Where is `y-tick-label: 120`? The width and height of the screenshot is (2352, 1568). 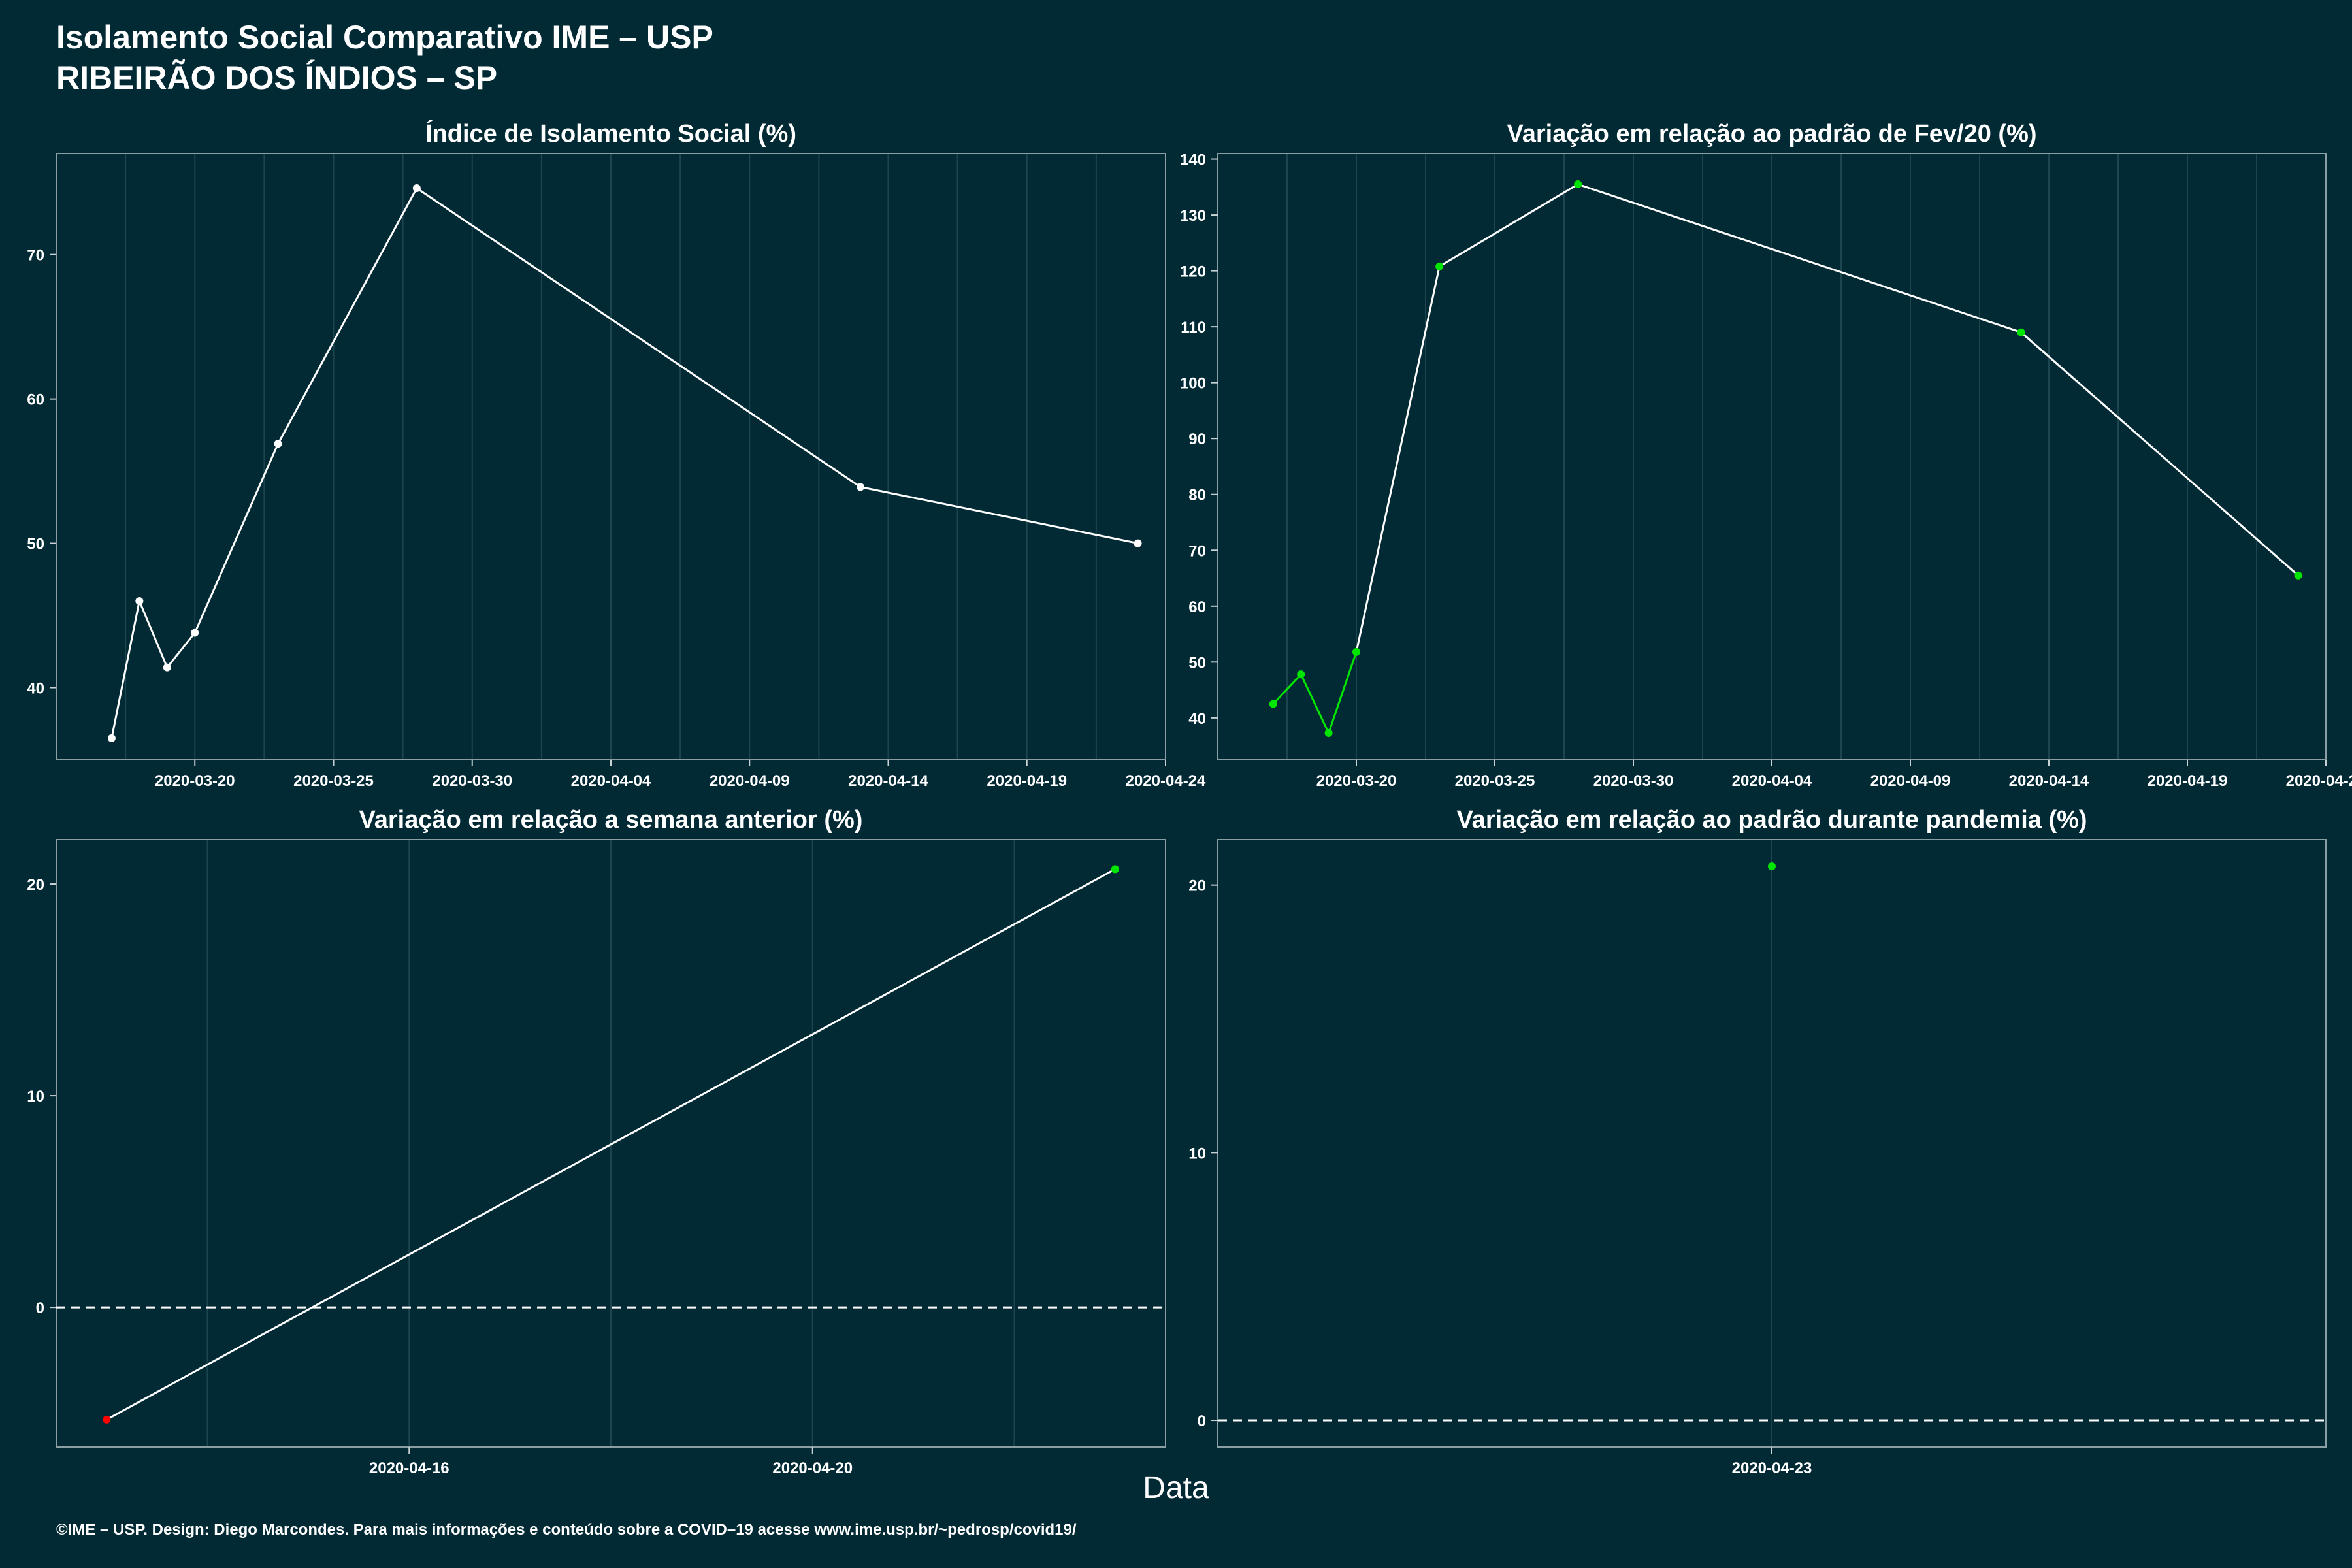 y-tick-label: 120 is located at coordinates (1193, 272).